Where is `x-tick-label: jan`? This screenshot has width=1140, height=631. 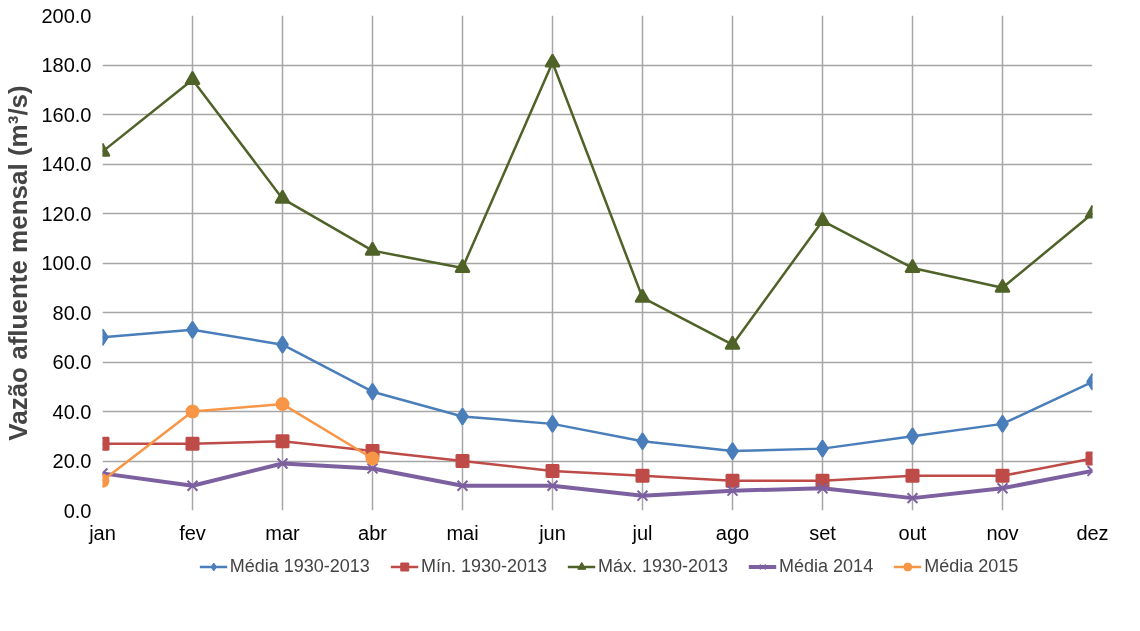
x-tick-label: jan is located at coordinates (102, 532).